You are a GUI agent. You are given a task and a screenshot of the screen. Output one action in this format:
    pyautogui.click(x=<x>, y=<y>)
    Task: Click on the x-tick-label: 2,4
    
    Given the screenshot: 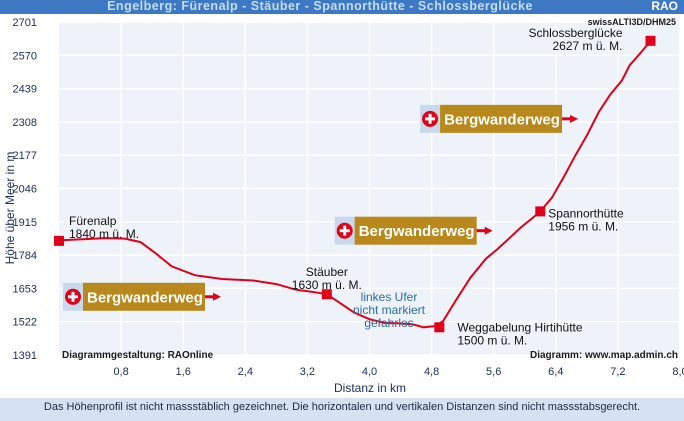 What is the action you would take?
    pyautogui.click(x=245, y=372)
    